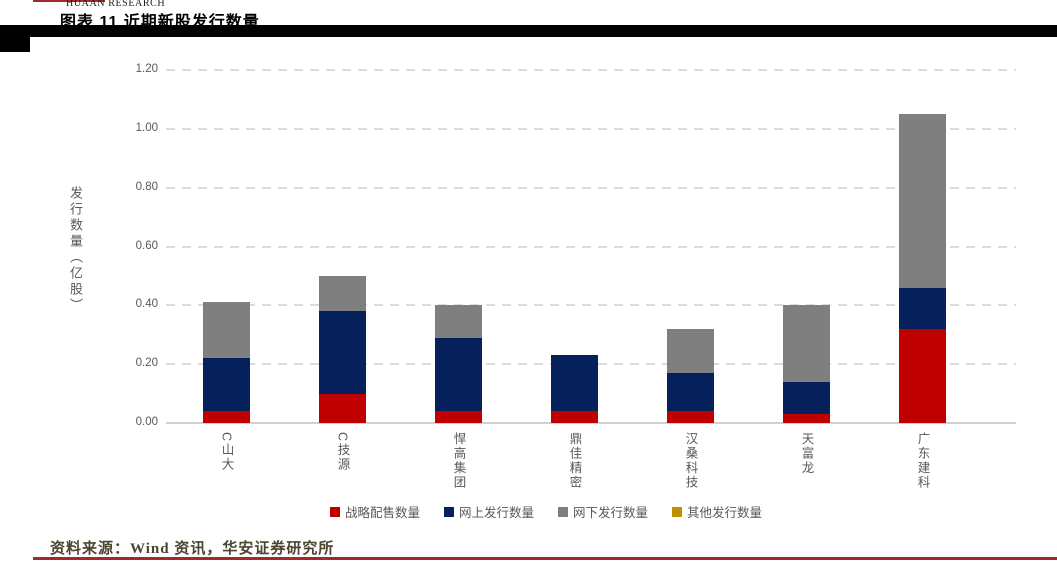 The image size is (1057, 561). What do you see at coordinates (146, 186) in the screenshot?
I see `y-axis-tick-label: 0.80` at bounding box center [146, 186].